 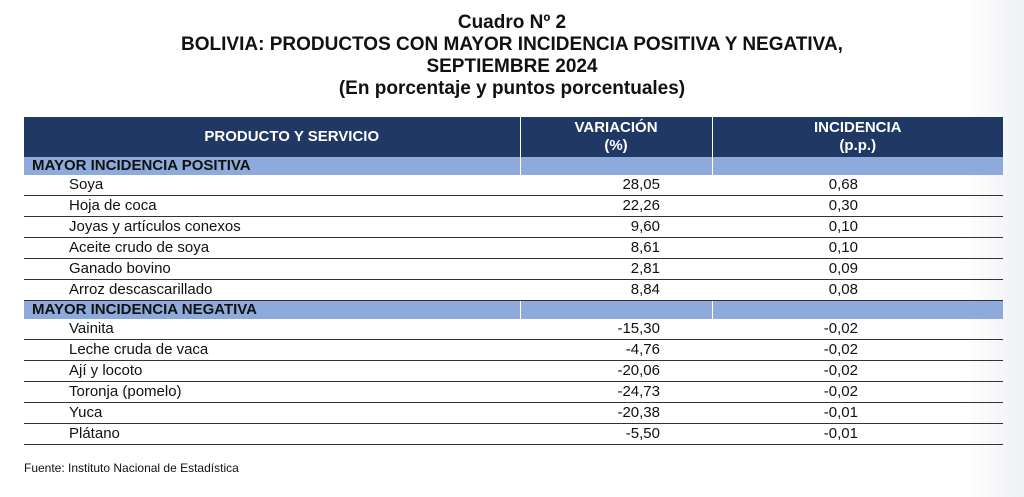 I want to click on table-units: (En porcentaje y puntos porcentuales), so click(x=512, y=88).